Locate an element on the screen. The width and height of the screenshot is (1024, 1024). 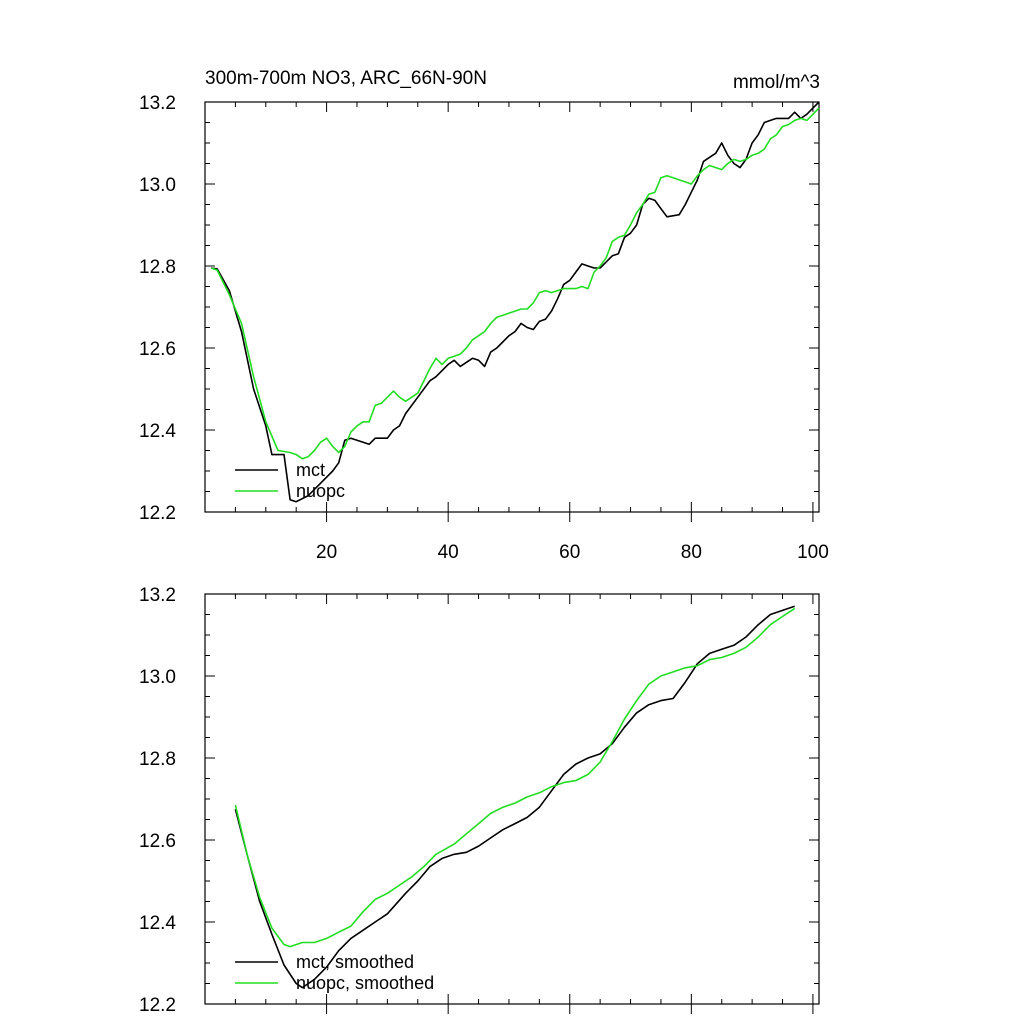
x-tick-label: 60 is located at coordinates (569, 552).